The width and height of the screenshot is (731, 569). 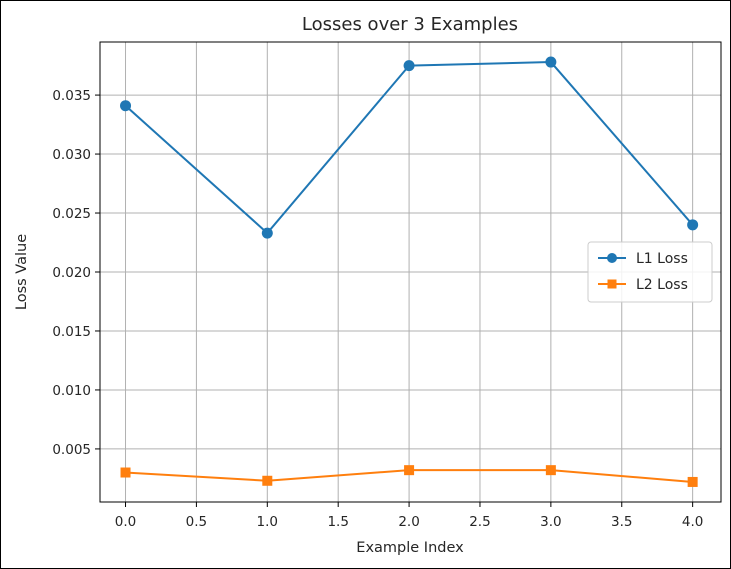 I want to click on y-tick-label: 0.015, so click(x=71, y=332).